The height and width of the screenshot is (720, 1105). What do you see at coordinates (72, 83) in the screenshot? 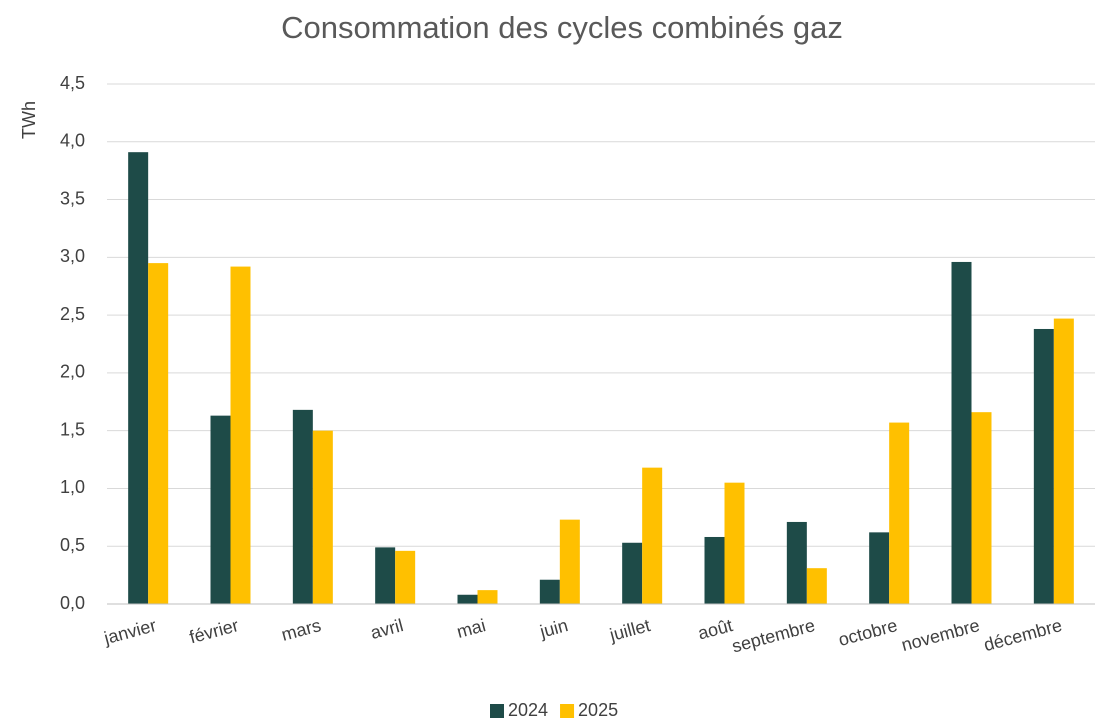
I see `y-tick-label: 4,5` at bounding box center [72, 83].